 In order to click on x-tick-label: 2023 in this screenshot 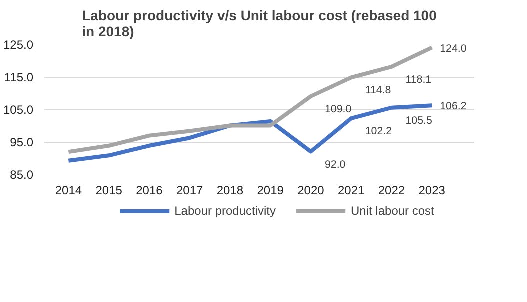, I will do `click(432, 191)`.